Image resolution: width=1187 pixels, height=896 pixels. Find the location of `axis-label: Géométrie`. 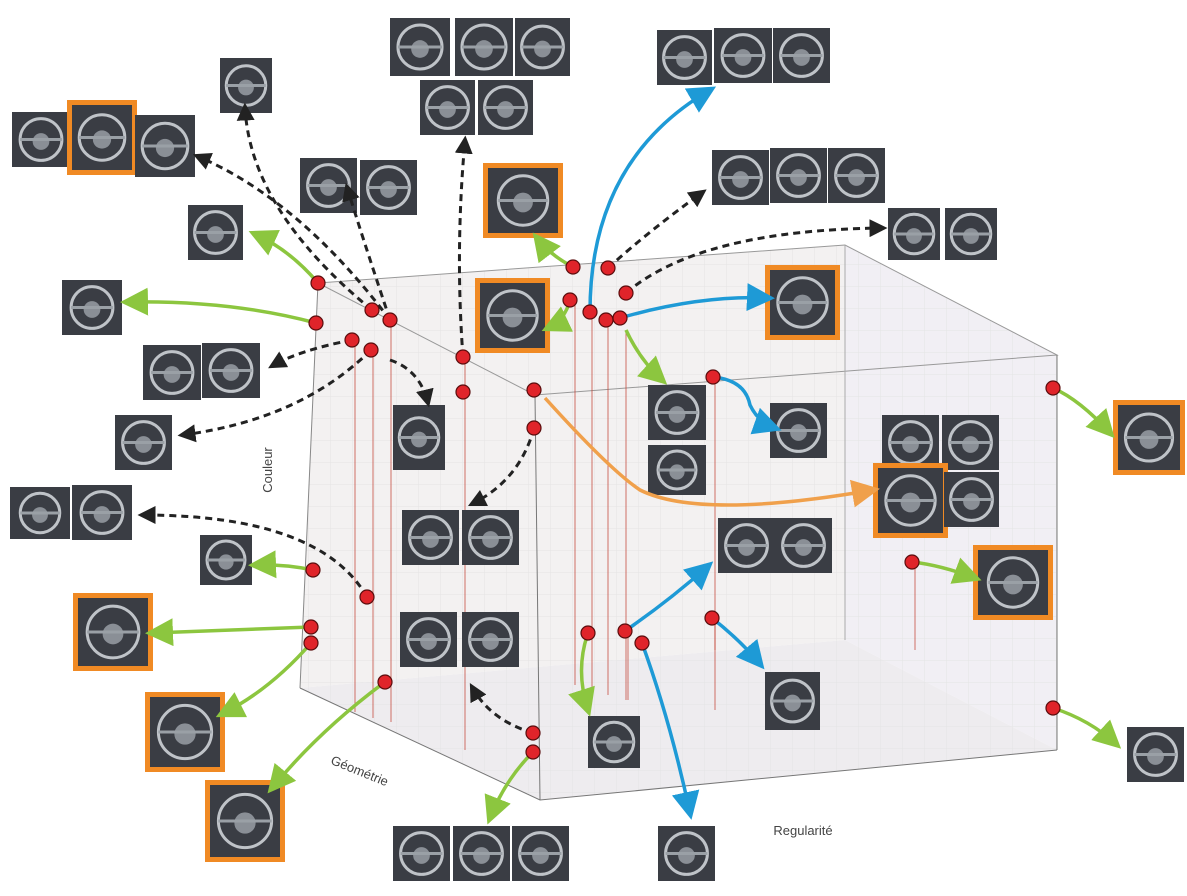

axis-label: Géométrie is located at coordinates (360, 771).